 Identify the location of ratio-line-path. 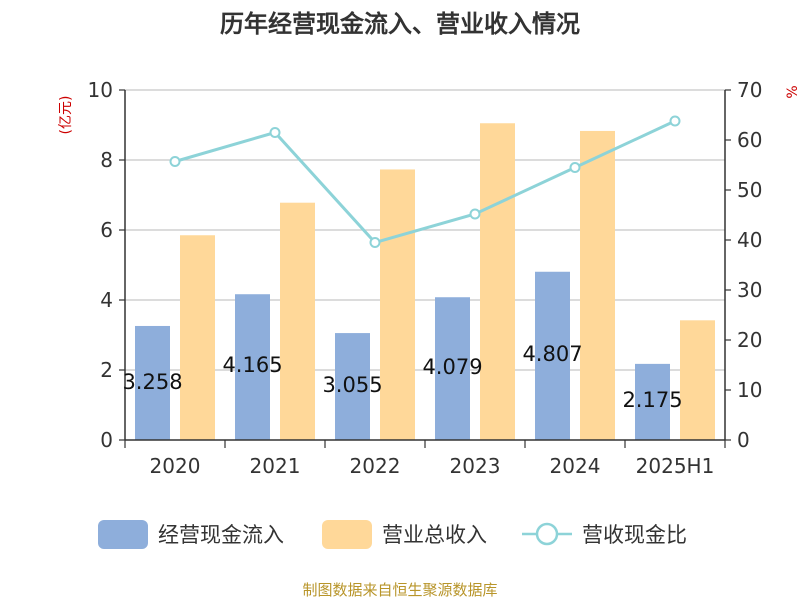
(425, 182).